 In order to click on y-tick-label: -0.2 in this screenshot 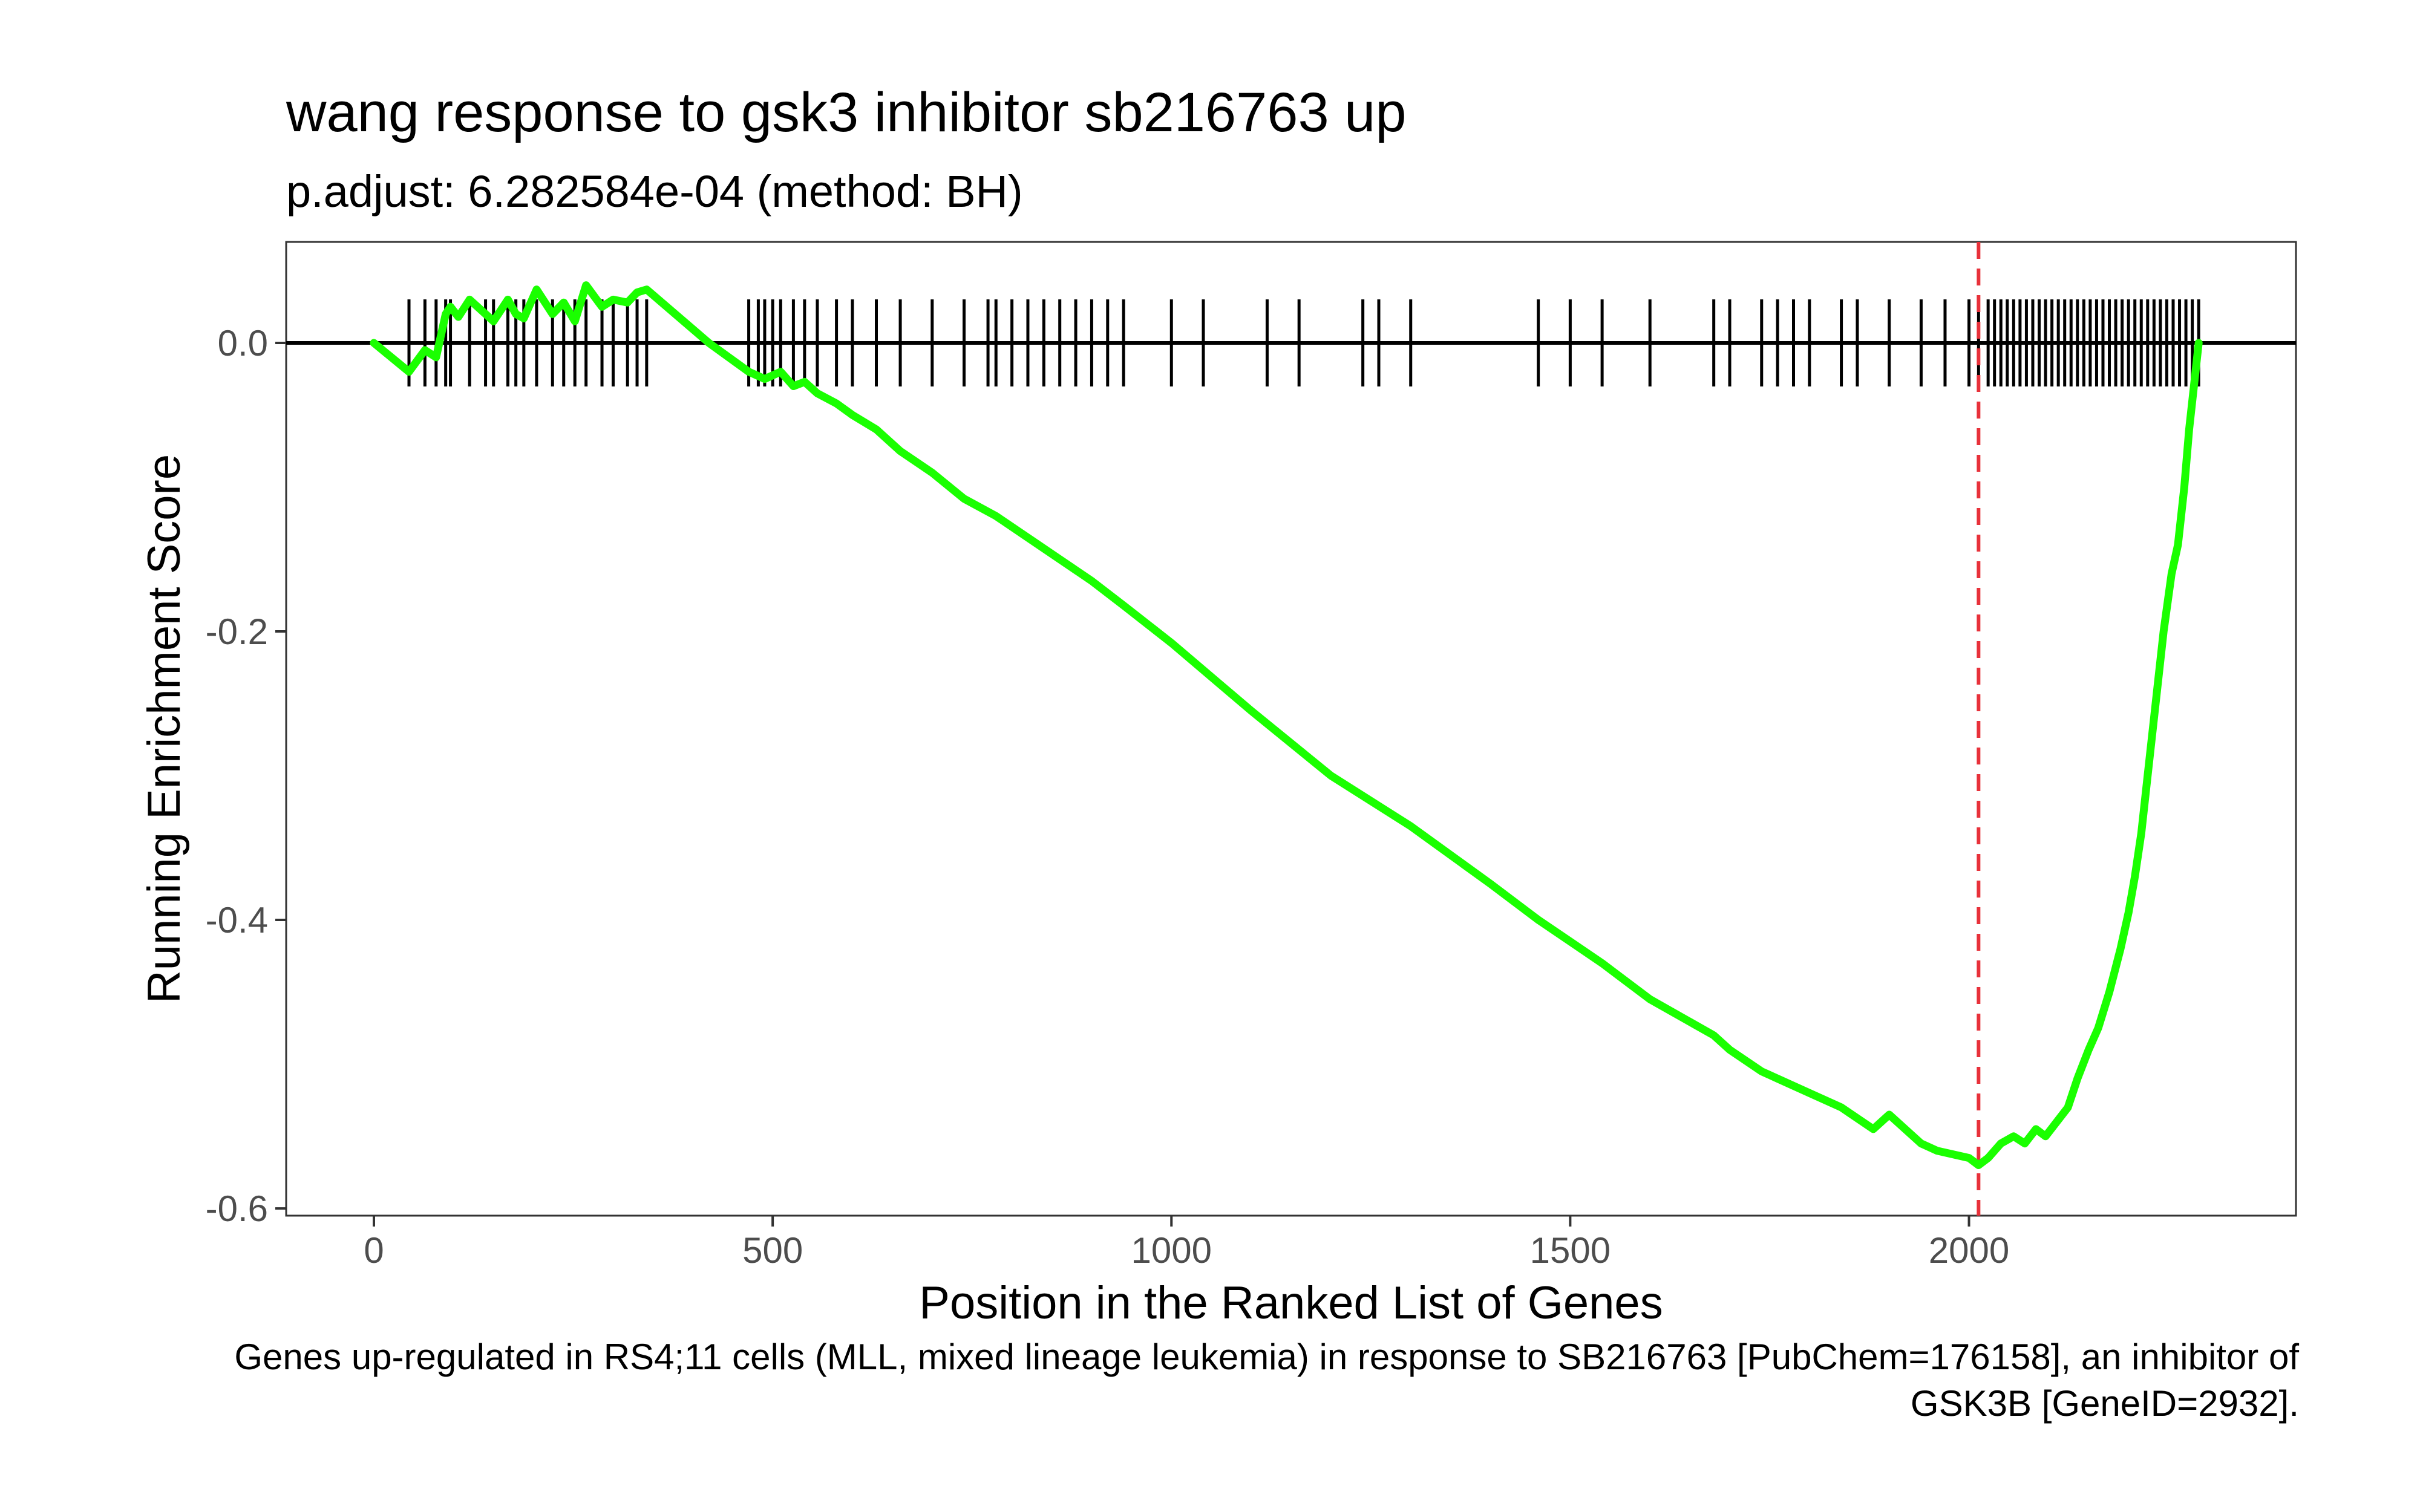, I will do `click(237, 632)`.